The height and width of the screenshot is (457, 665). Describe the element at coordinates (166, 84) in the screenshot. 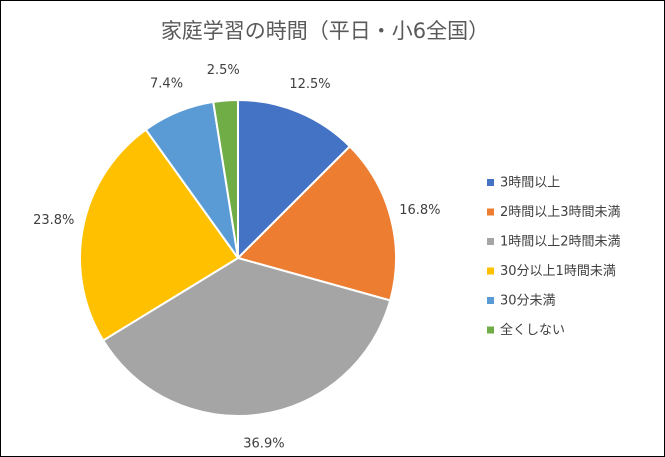

I see `data-label: 7.4%` at that location.